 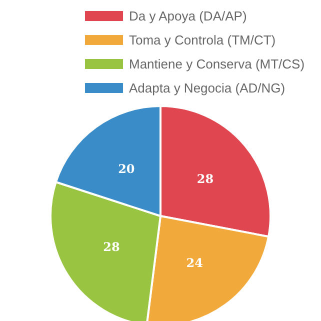 I want to click on data-label: 24, so click(x=194, y=263).